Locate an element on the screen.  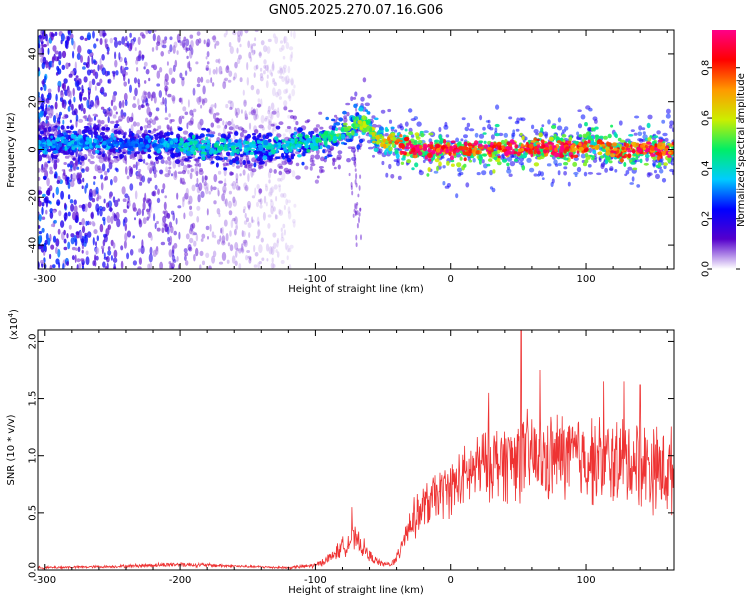
snr-xtick-label: -300 is located at coordinates (44, 580).